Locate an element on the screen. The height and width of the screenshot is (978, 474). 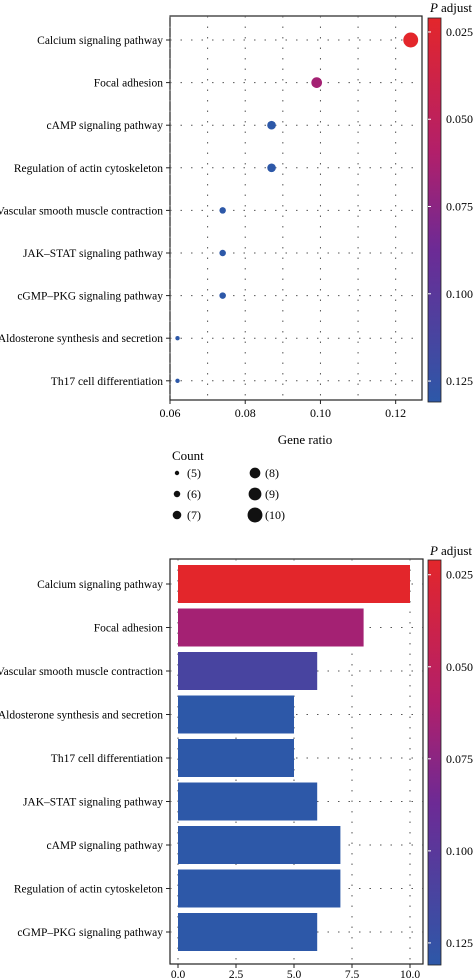
dot-plot-xtick-label-3: 0.12 is located at coordinates (395, 413).